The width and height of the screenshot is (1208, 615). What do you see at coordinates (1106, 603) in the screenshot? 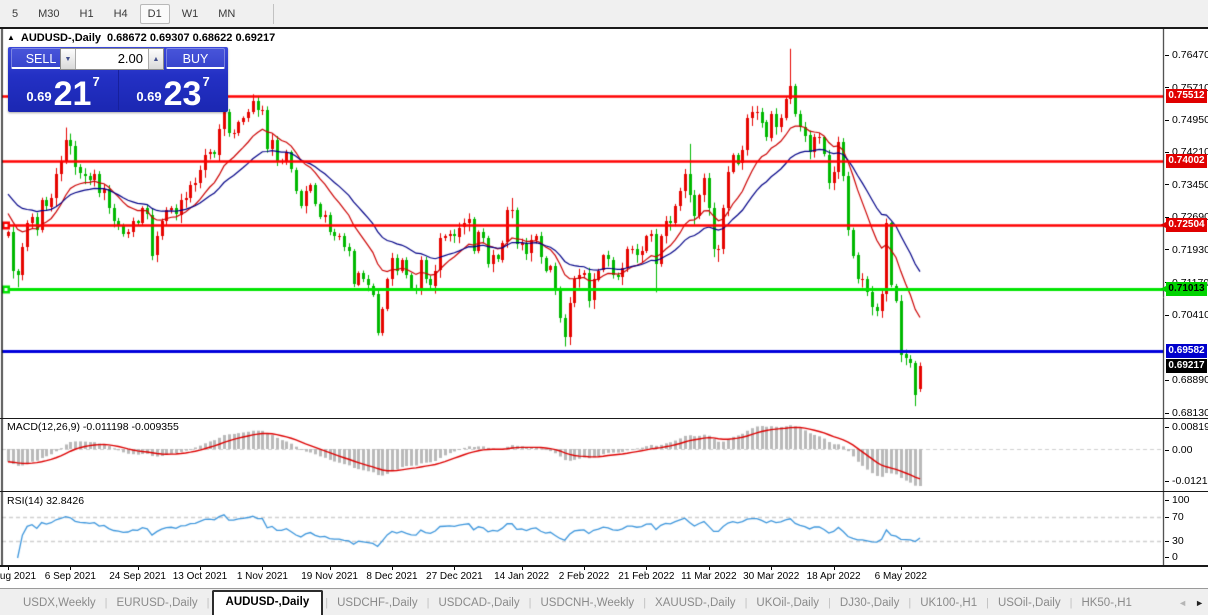
I see `symbol-tab-hk50: HK50-,H1` at bounding box center [1106, 603].